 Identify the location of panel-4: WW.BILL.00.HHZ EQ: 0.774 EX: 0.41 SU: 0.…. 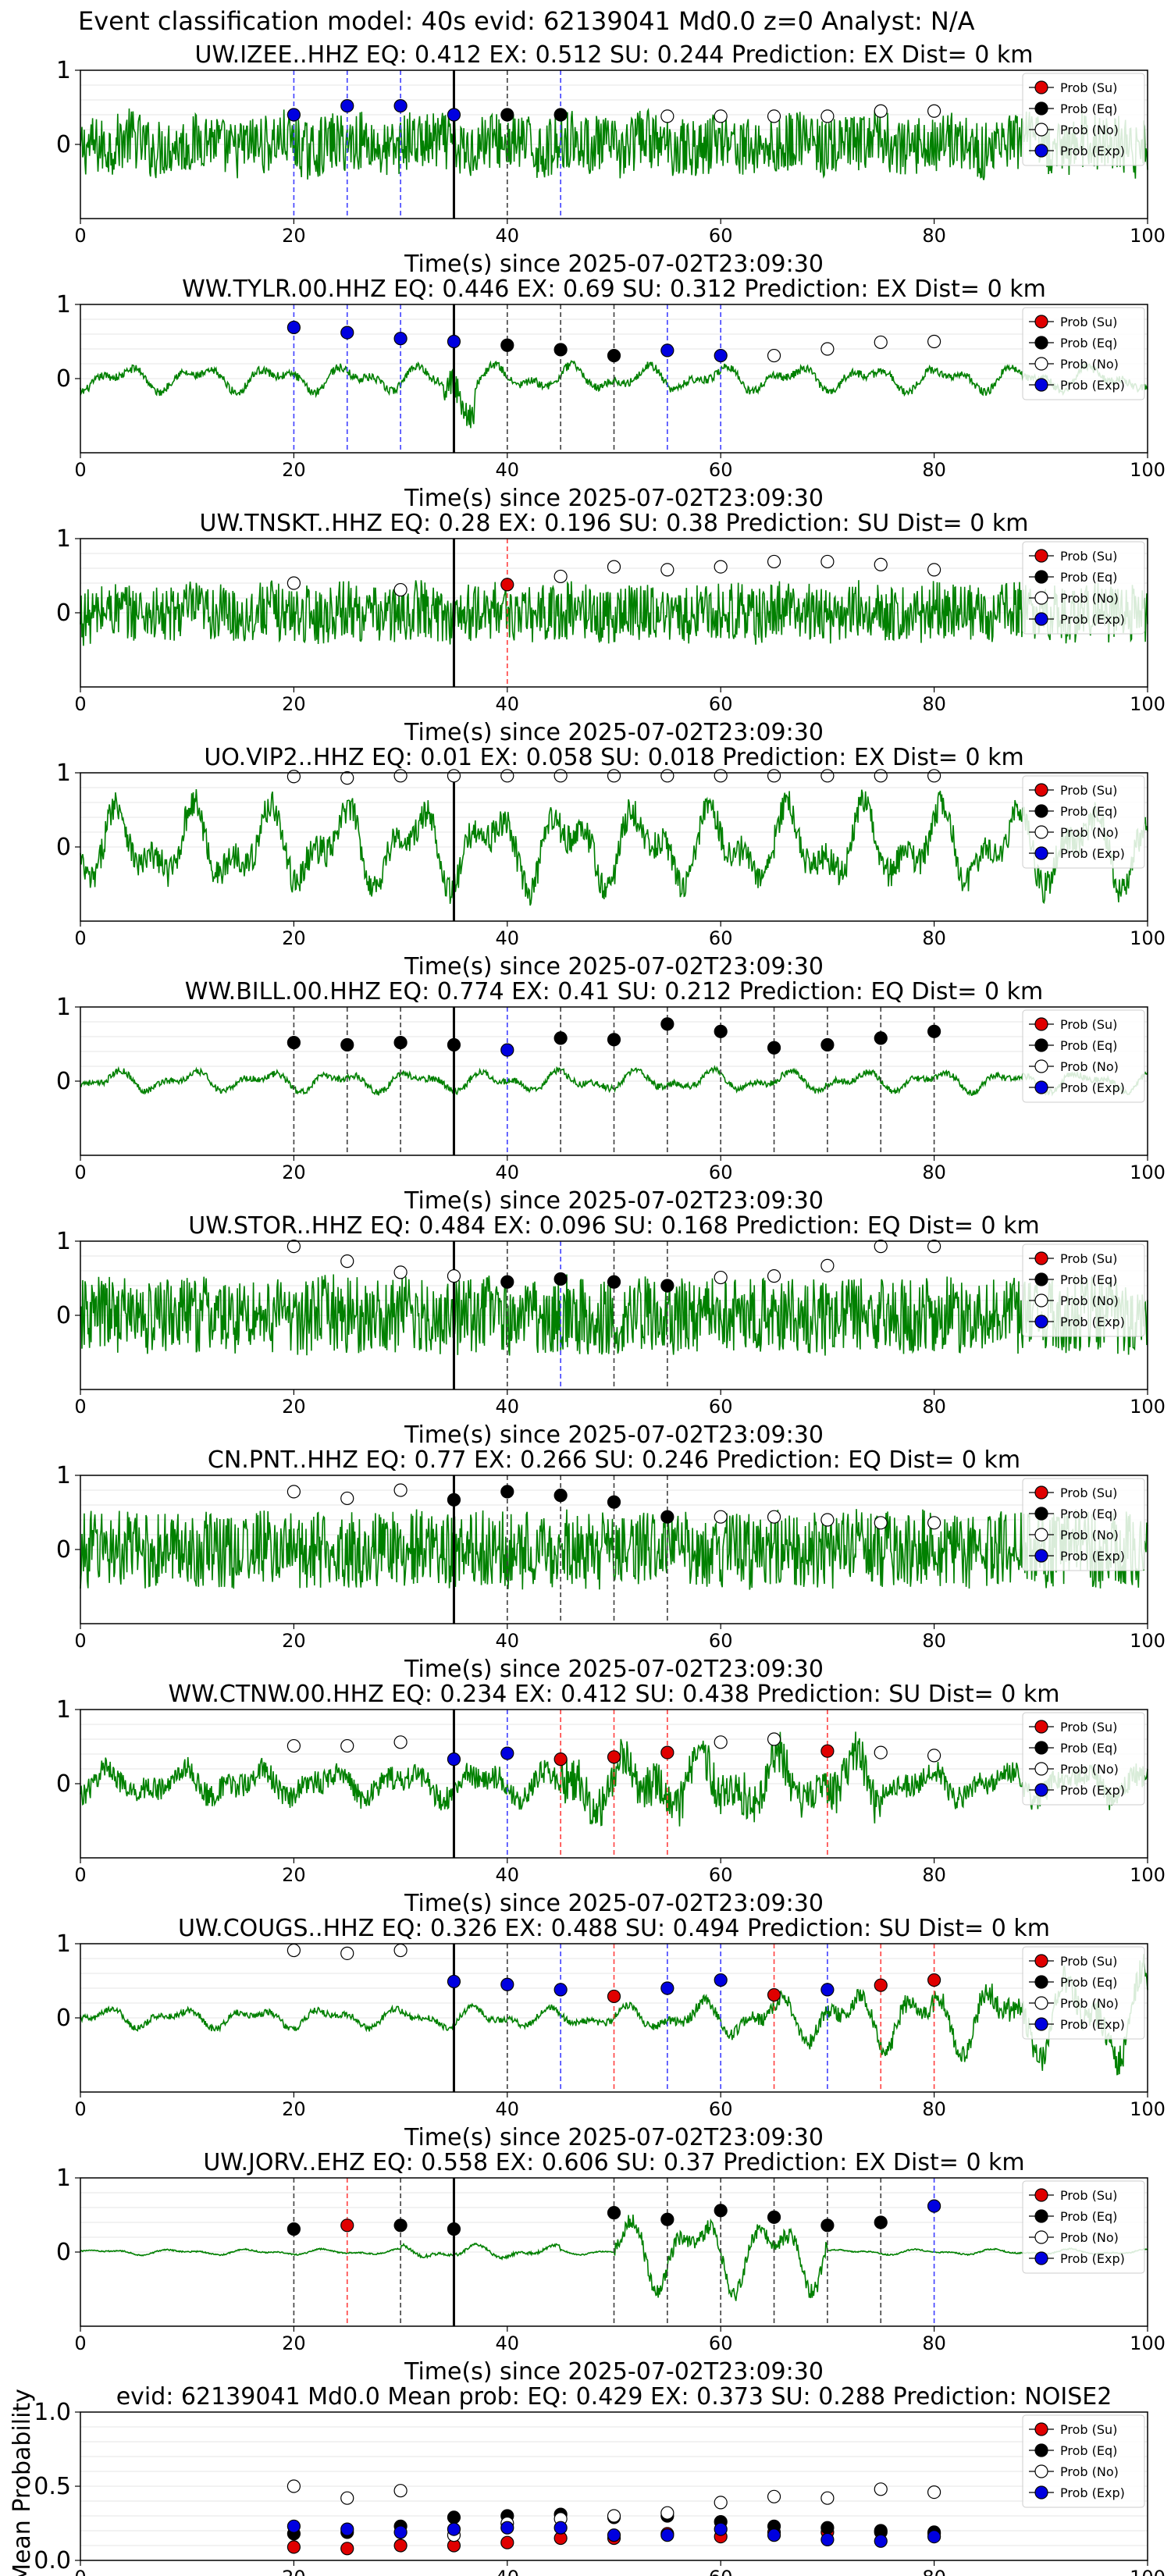
(611, 1096).